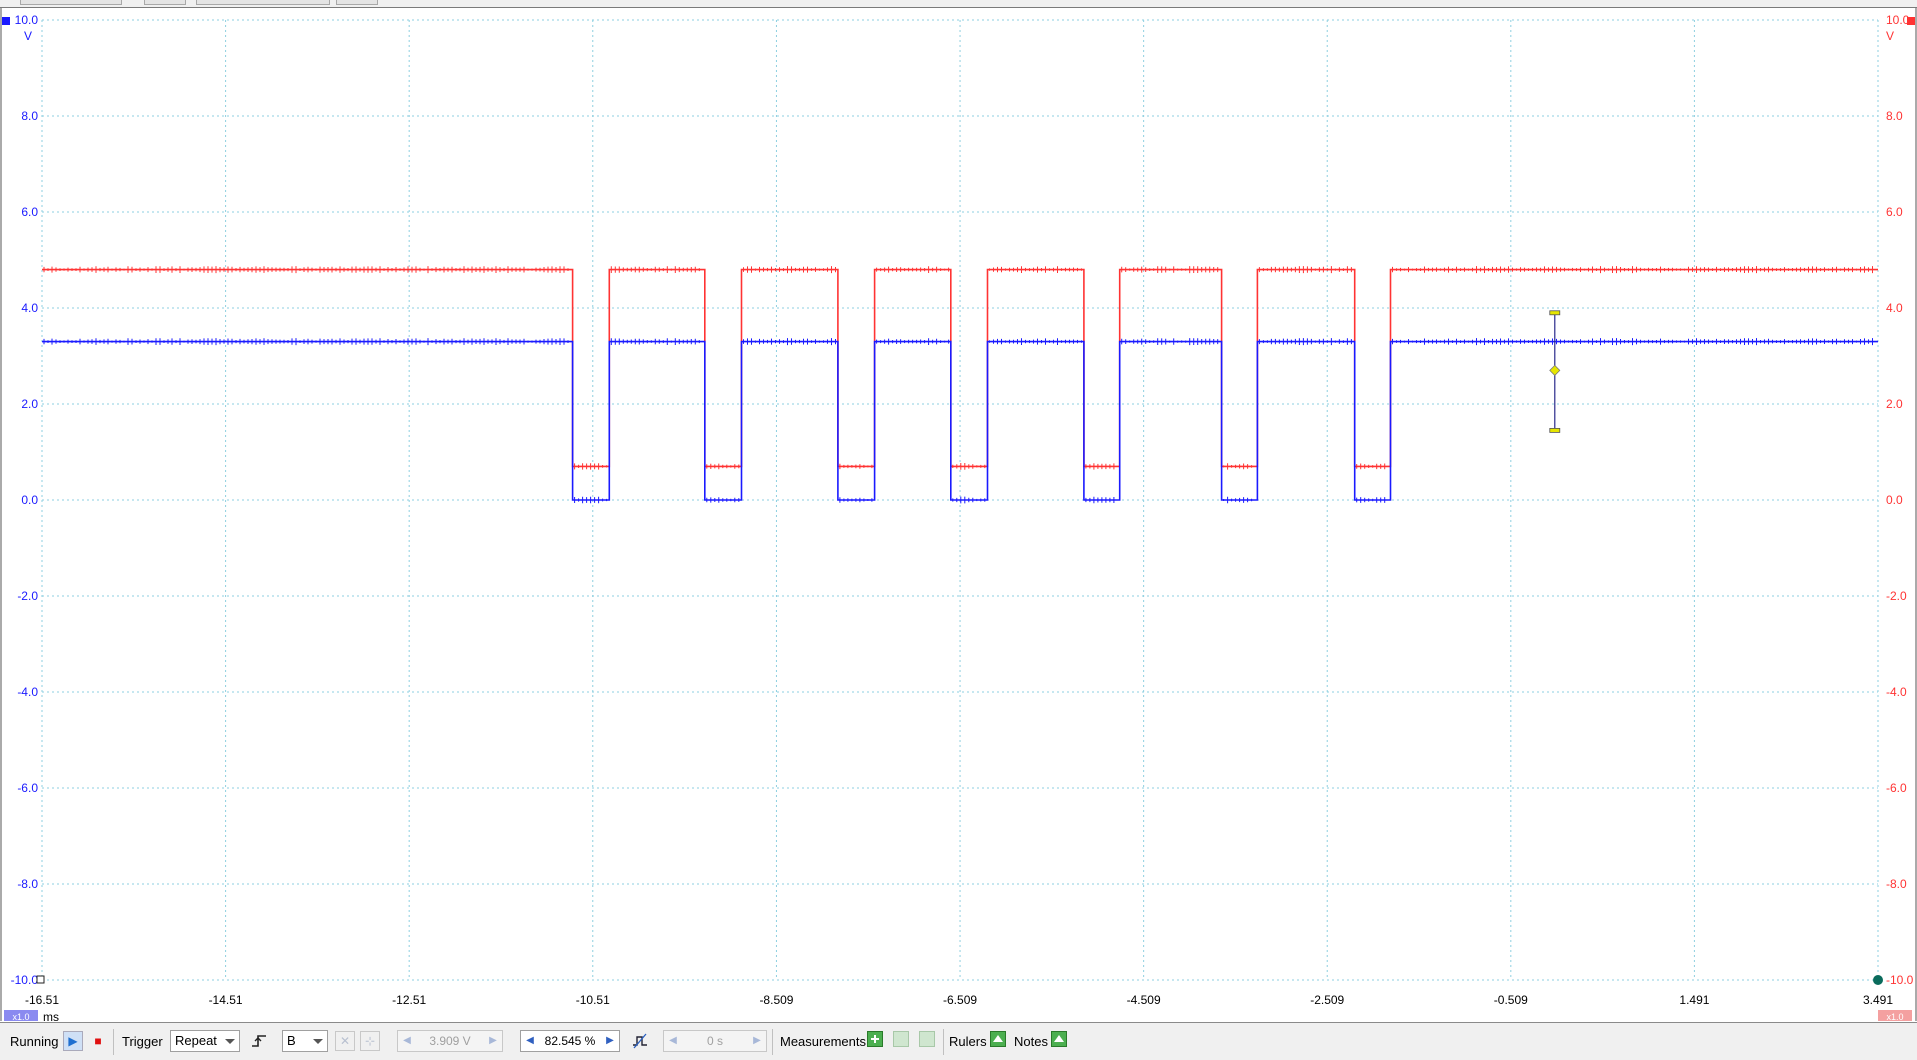 Image resolution: width=1917 pixels, height=1060 pixels. I want to click on trigger-mode-select: Repeat, so click(205, 1041).